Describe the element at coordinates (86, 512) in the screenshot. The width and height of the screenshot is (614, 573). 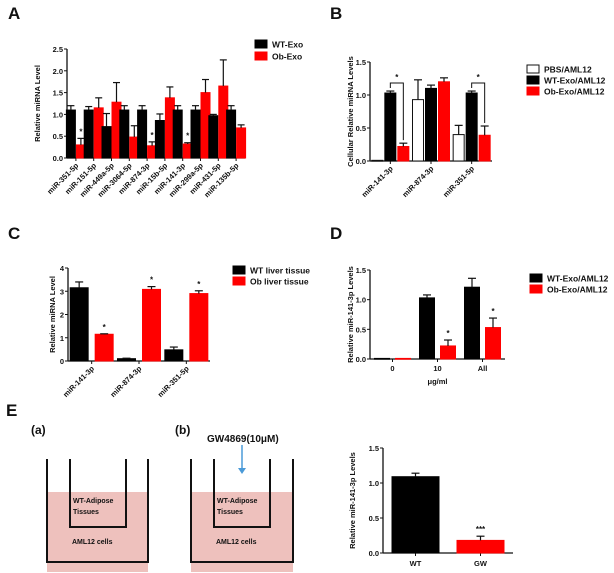
I see `insert-a-label-2: Tissues` at that location.